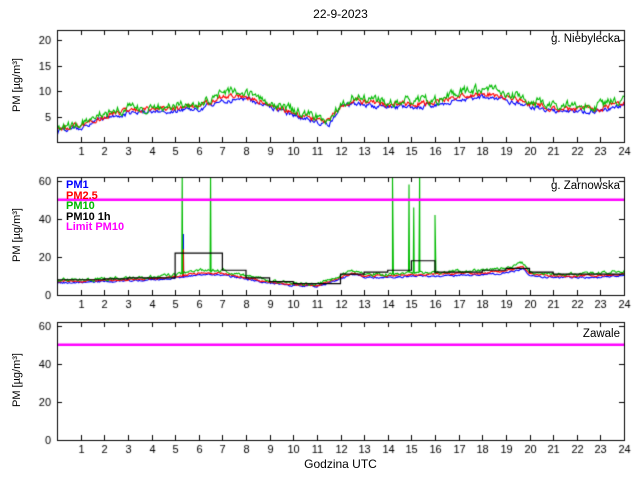 Image resolution: width=640 pixels, height=480 pixels. I want to click on station-label-niebylecka: g. Niebylecka, so click(585, 39).